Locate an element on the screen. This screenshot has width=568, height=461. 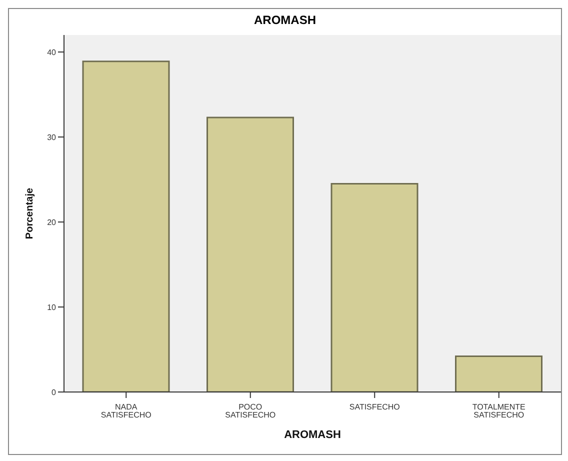
x-tick-label: SATISFECHO is located at coordinates (374, 407).